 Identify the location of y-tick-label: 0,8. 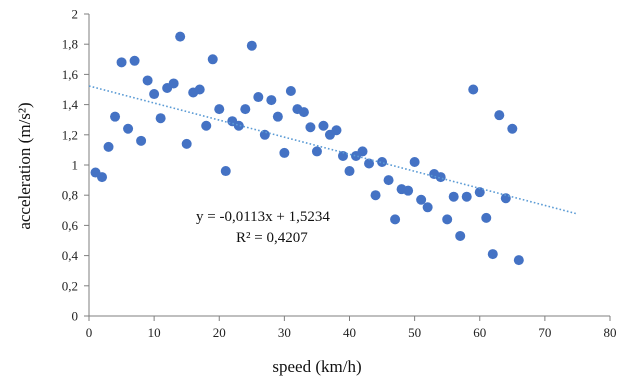
(70, 195).